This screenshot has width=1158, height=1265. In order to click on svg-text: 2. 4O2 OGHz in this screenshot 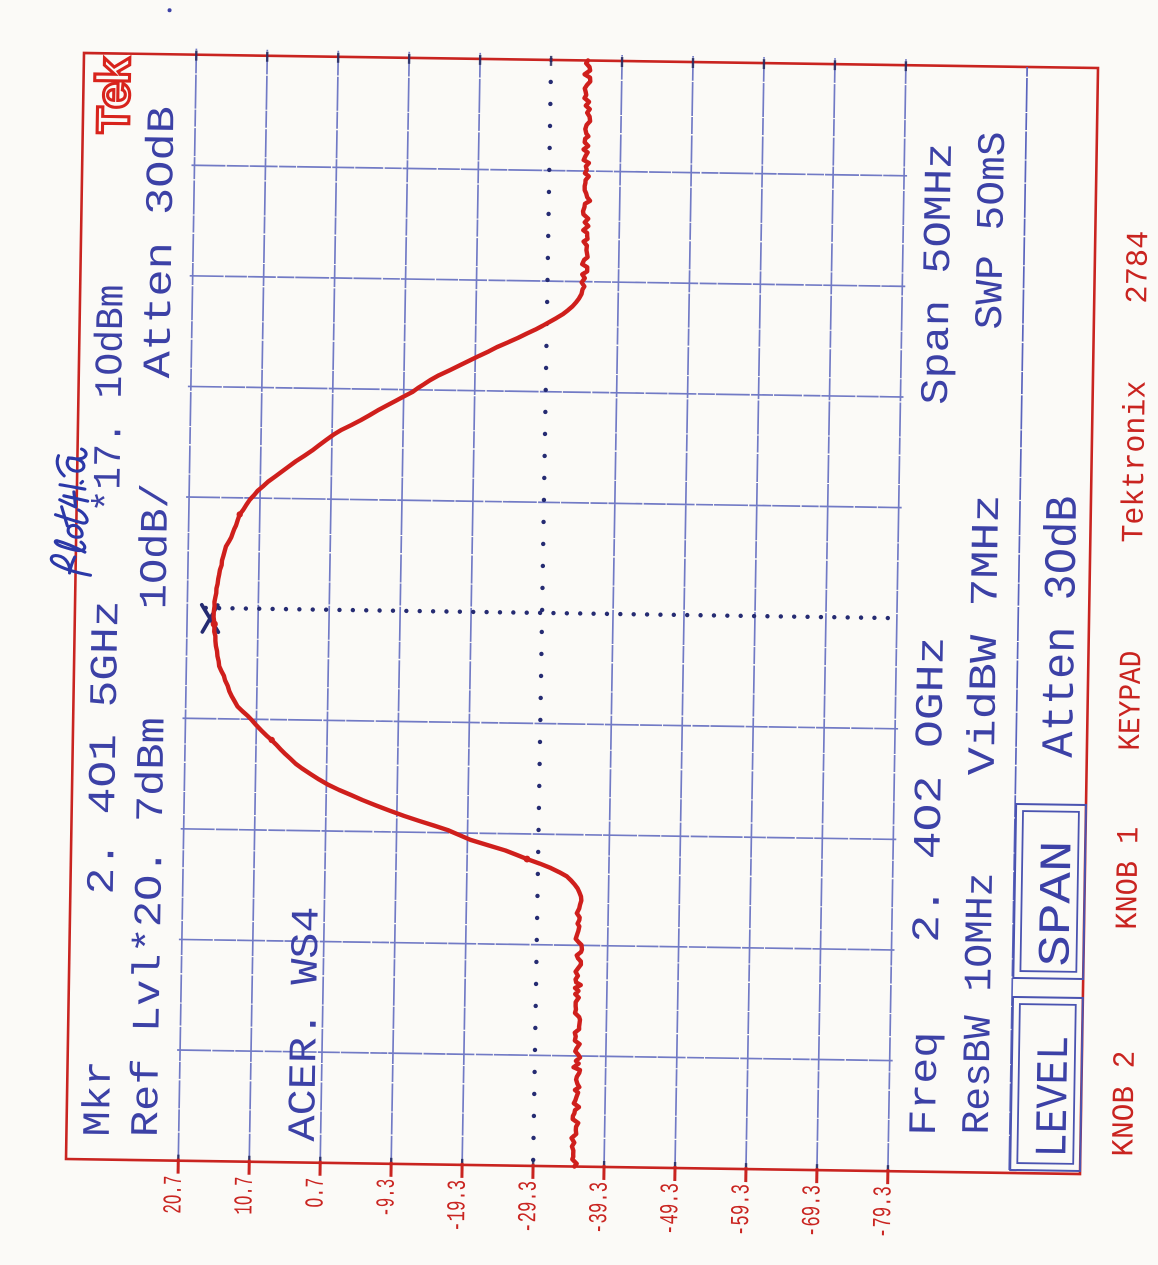, I will do `click(930, 789)`.